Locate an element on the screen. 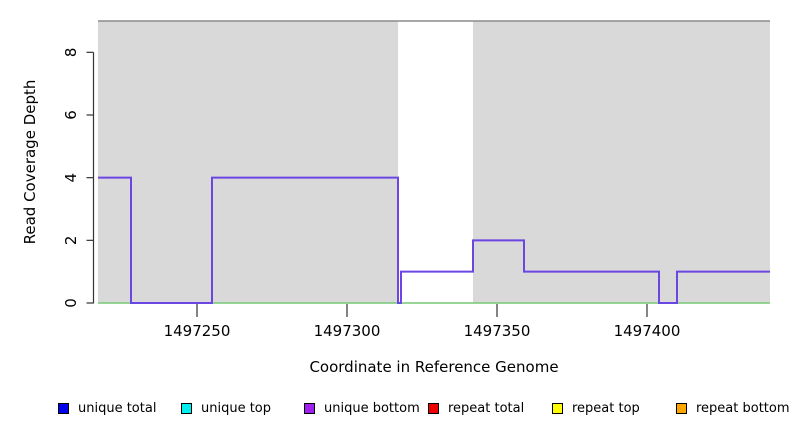 Image resolution: width=792 pixels, height=432 pixels. x-axis-tick-label: 1497400 is located at coordinates (647, 331).